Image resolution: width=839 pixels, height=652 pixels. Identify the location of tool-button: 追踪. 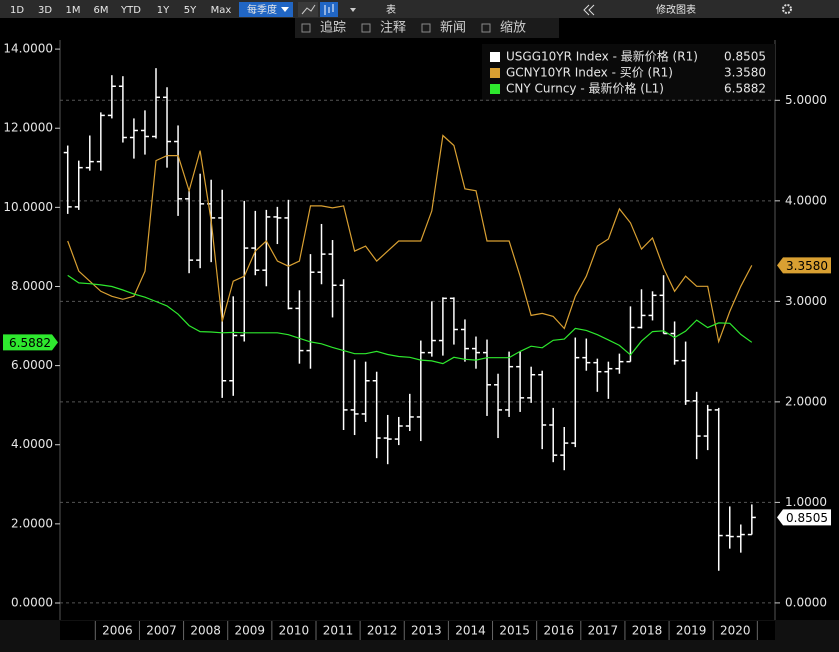
(333, 28).